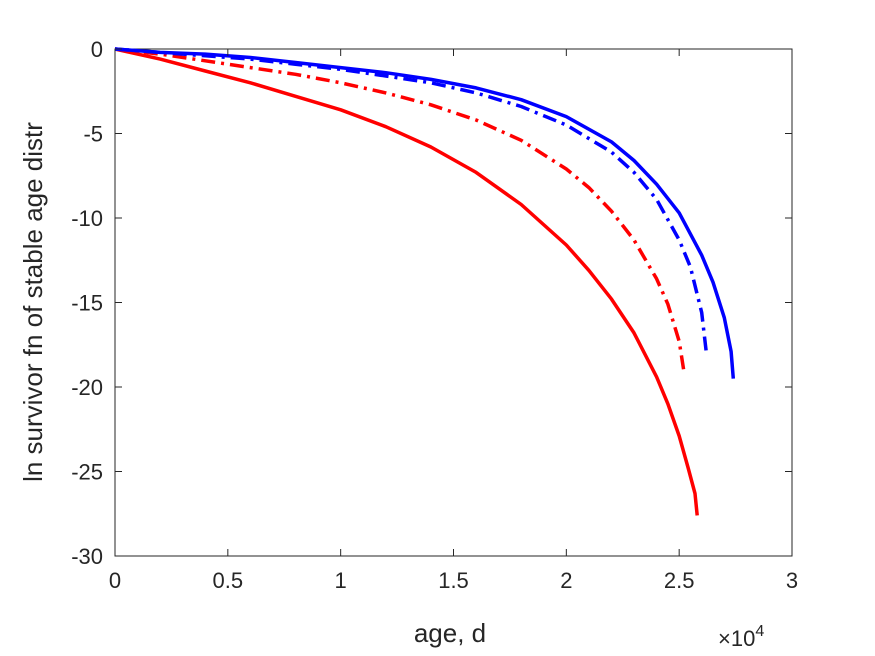 This screenshot has height=656, width=875. Describe the element at coordinates (33, 302) in the screenshot. I see `y-axis-label: ln survivor fn of stable age distr` at that location.